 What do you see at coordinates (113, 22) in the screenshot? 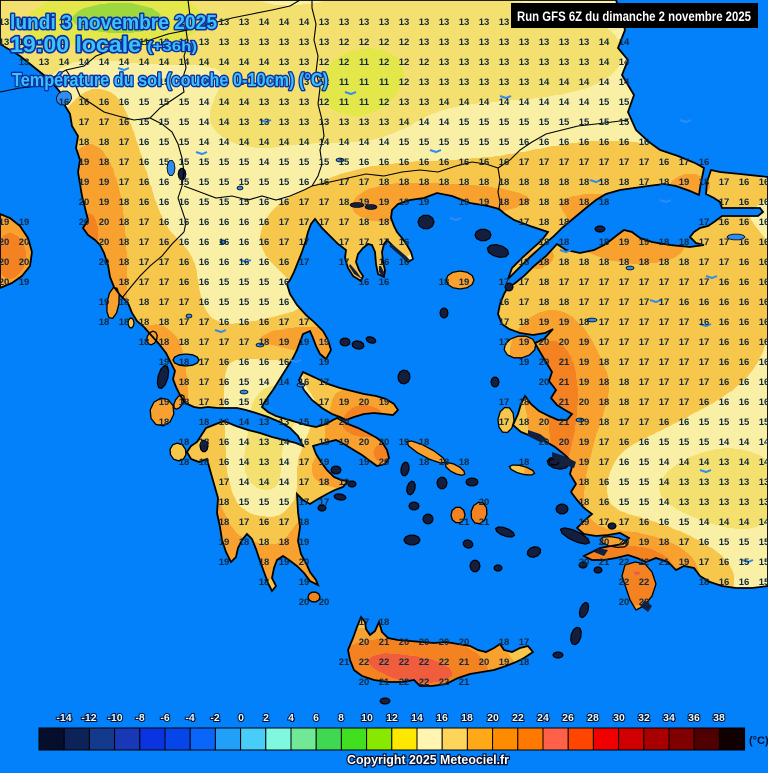
I see `svg-text: lundi 3 novembre 2025` at bounding box center [113, 22].